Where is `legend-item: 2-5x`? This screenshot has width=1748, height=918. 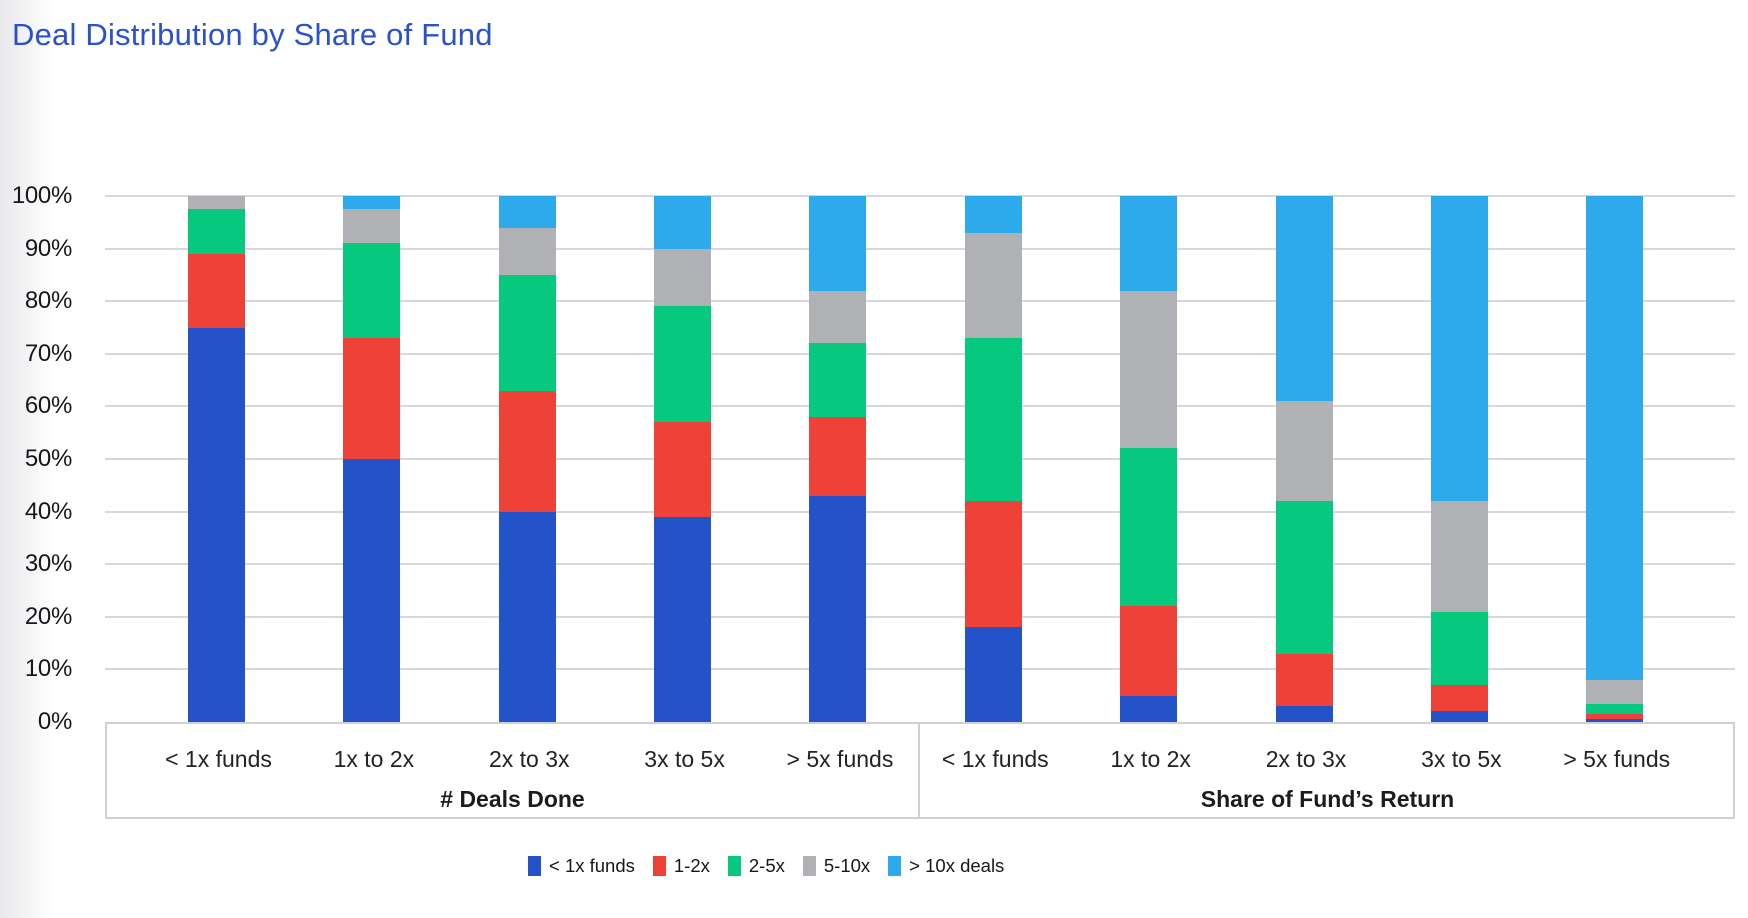
legend-item: 2-5x is located at coordinates (756, 866).